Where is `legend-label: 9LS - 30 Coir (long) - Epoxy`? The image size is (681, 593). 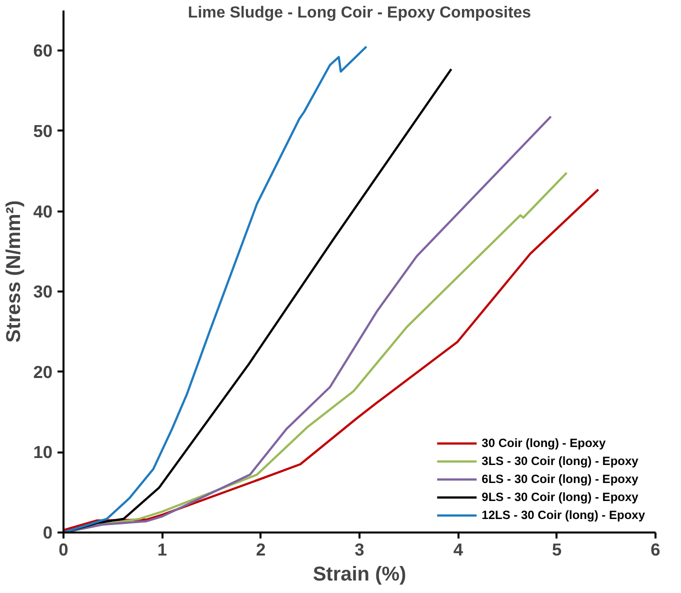 legend-label: 9LS - 30 Coir (long) - Epoxy is located at coordinates (560, 497).